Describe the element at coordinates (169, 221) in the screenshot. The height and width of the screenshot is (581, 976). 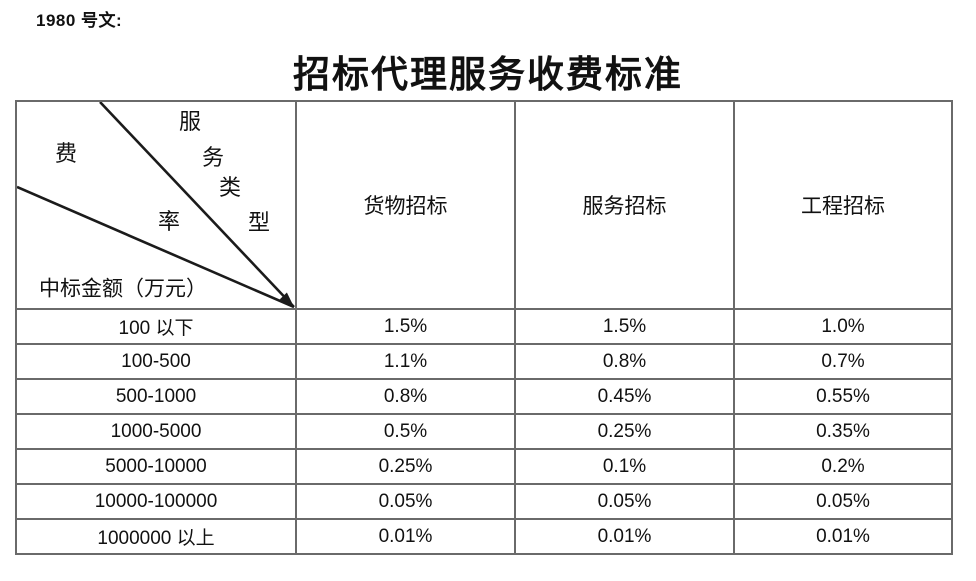
I see `fee-rate-char-2: 率` at that location.